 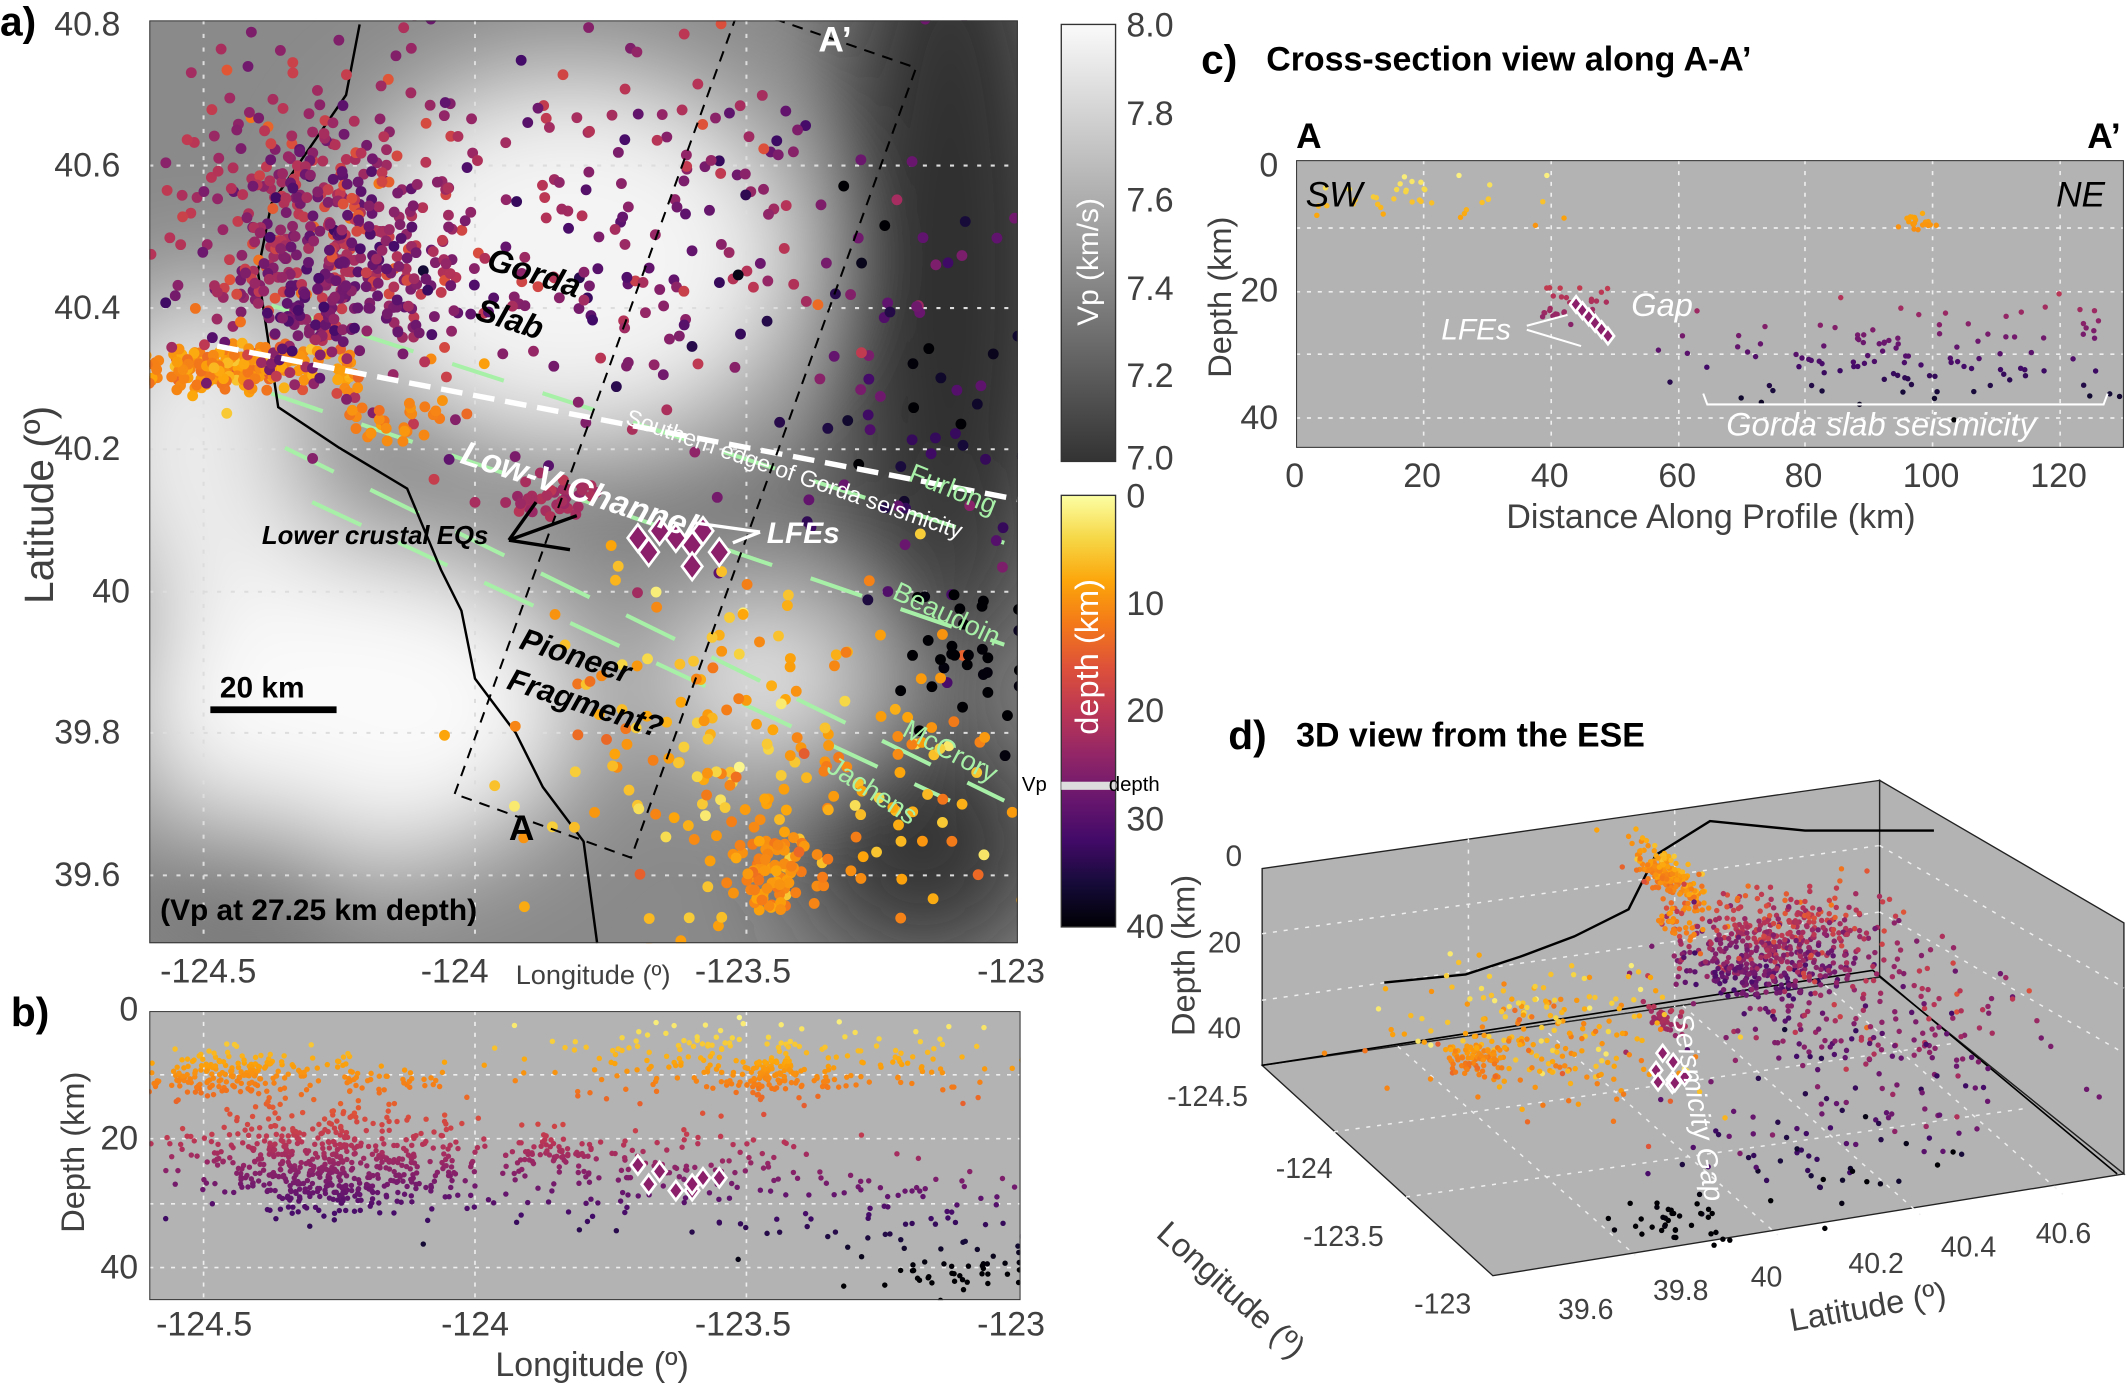 What do you see at coordinates (719, 1178) in the screenshot?
I see `lfe-marker` at bounding box center [719, 1178].